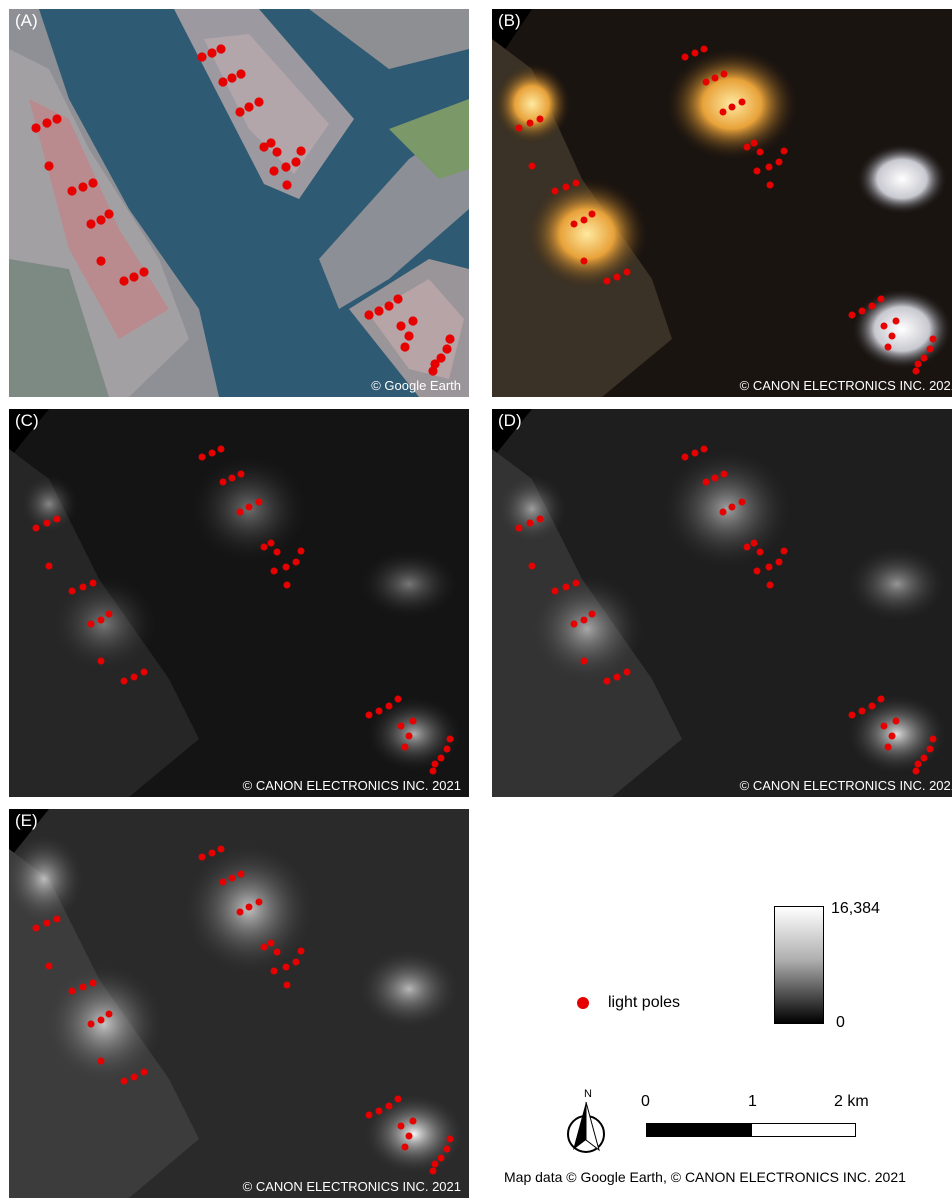 Image resolution: width=952 pixels, height=1198 pixels. I want to click on scale-bar-black-segment, so click(699, 1130).